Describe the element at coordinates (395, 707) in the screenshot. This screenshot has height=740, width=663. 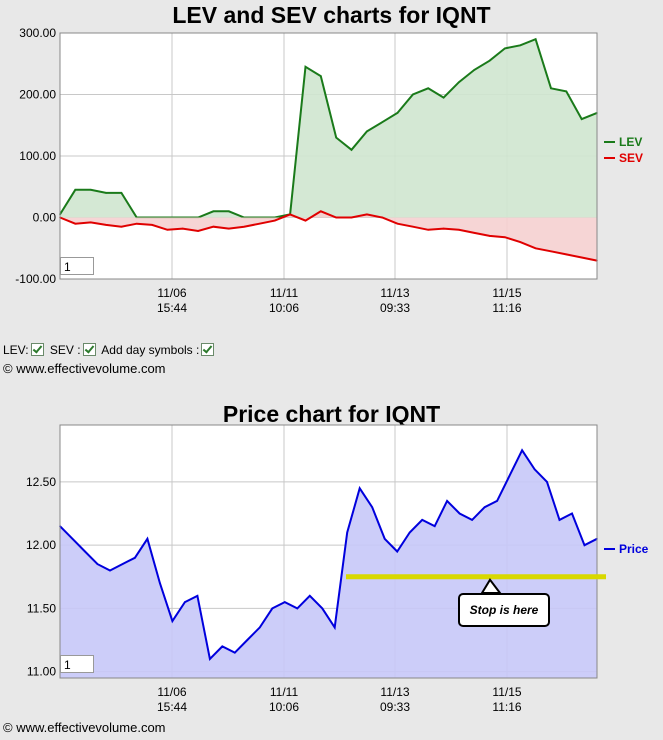
I see `x-tick-time: 09:33` at that location.